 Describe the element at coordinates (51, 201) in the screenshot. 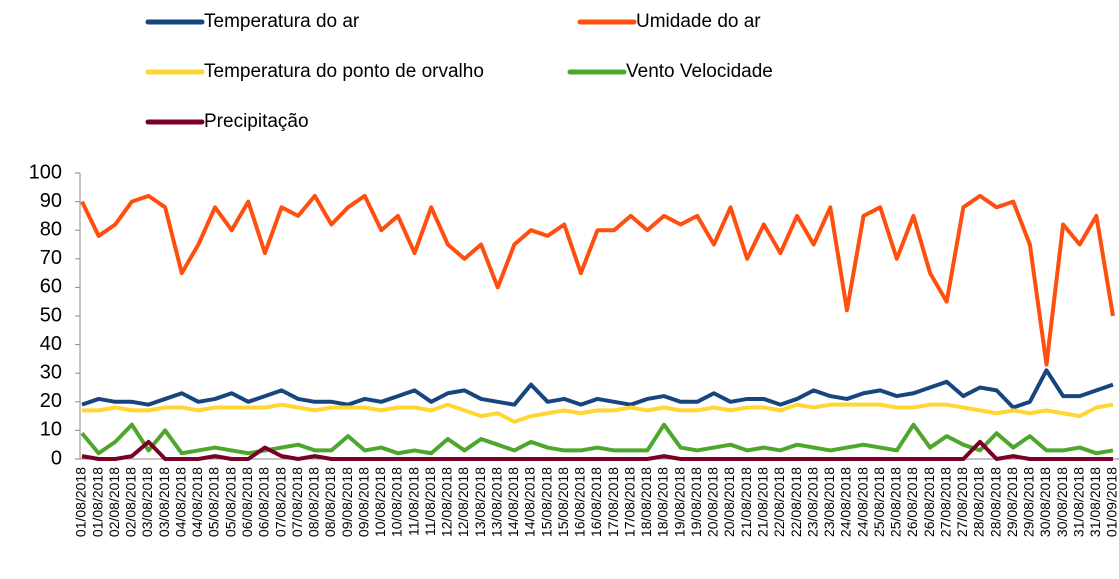

I see `y-tick-label: 90` at that location.